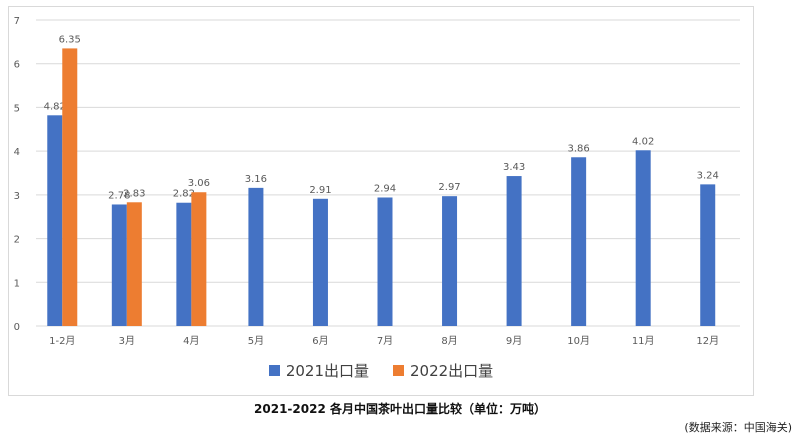 The image size is (800, 438). I want to click on legend-item-2021: 2021出口量, so click(318, 370).